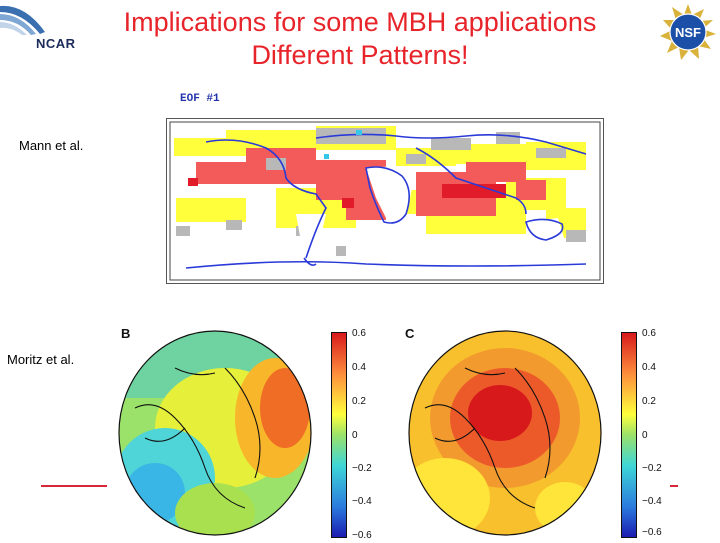 The height and width of the screenshot is (543, 720). I want to click on colorbar-b-tick-2: 0.4, so click(359, 367).